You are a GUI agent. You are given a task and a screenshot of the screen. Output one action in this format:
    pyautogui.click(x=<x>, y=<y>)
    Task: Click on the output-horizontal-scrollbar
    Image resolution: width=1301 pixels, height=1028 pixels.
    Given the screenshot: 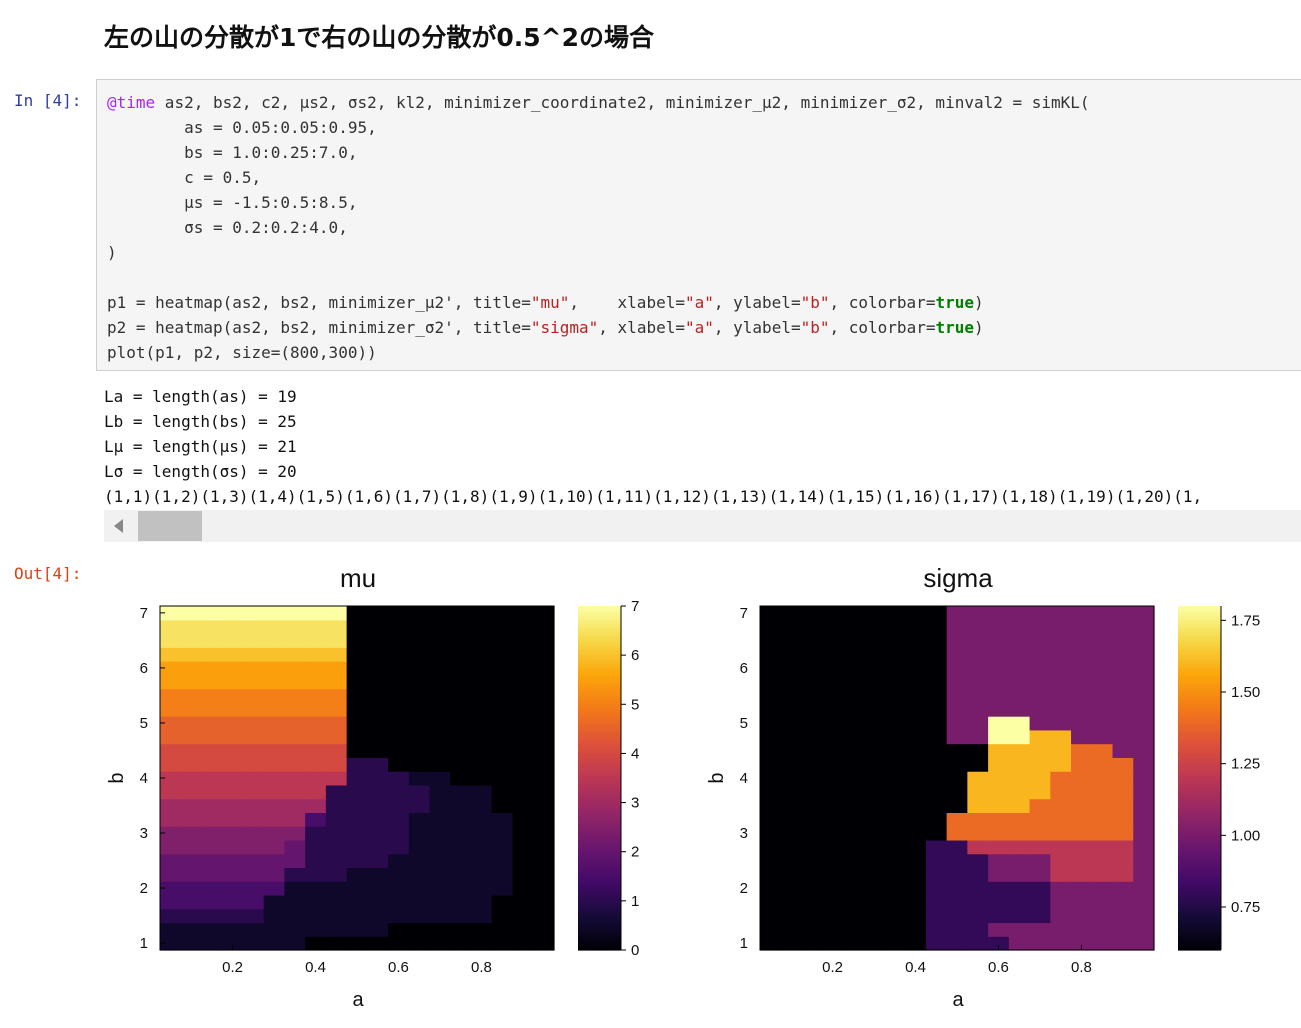 What is the action you would take?
    pyautogui.click(x=702, y=526)
    